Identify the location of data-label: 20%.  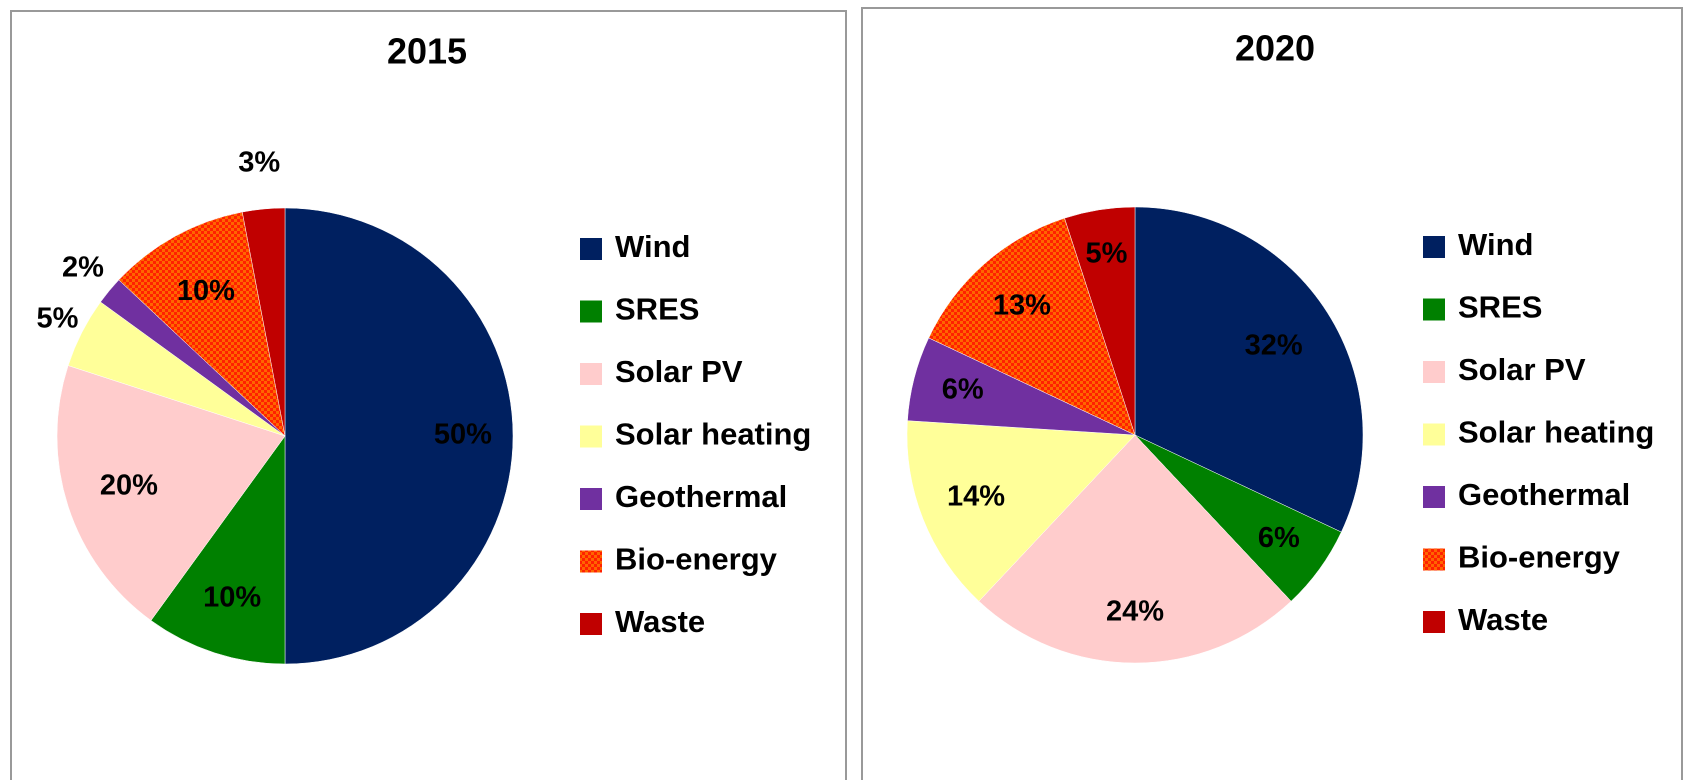
(129, 485).